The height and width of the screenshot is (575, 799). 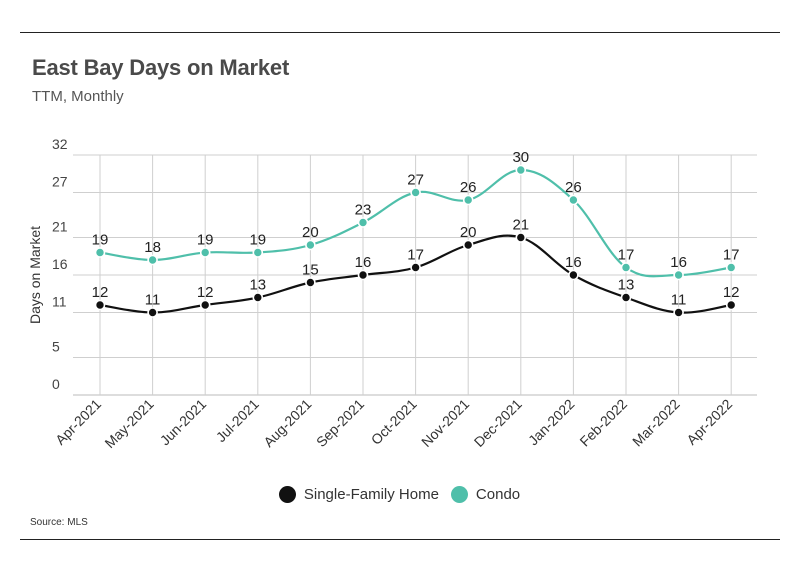 What do you see at coordinates (498, 494) in the screenshot?
I see `legend-label-condo: Condo` at bounding box center [498, 494].